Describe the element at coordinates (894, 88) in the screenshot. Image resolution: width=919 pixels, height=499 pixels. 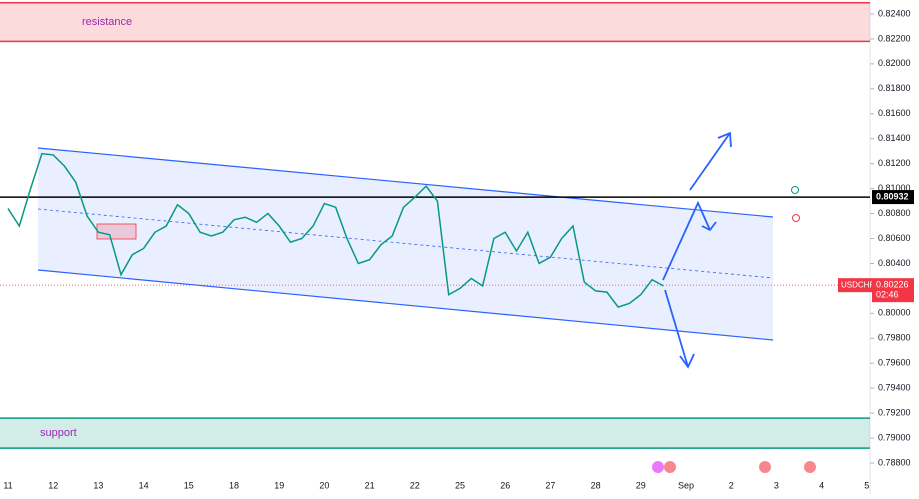
I see `y-tick-label: 0.81800` at that location.